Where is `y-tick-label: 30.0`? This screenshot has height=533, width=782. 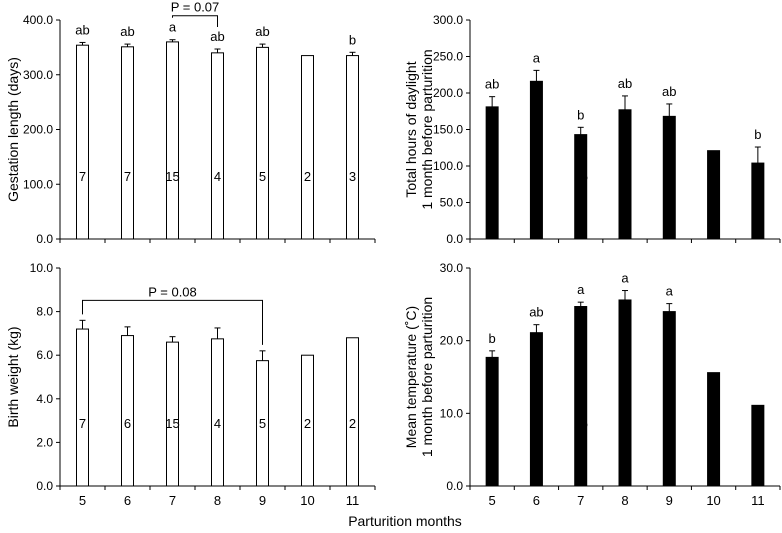 y-tick-label: 30.0 is located at coordinates (452, 268).